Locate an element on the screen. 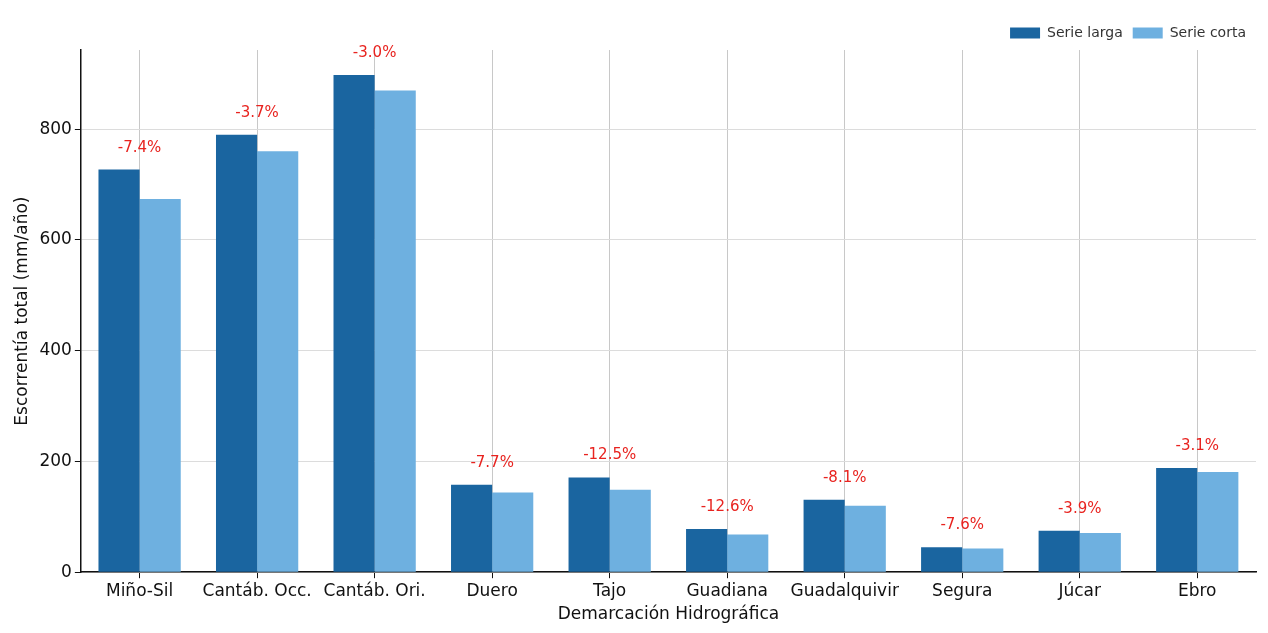 The image size is (1268, 633). annotation: -3.7% is located at coordinates (257, 111).